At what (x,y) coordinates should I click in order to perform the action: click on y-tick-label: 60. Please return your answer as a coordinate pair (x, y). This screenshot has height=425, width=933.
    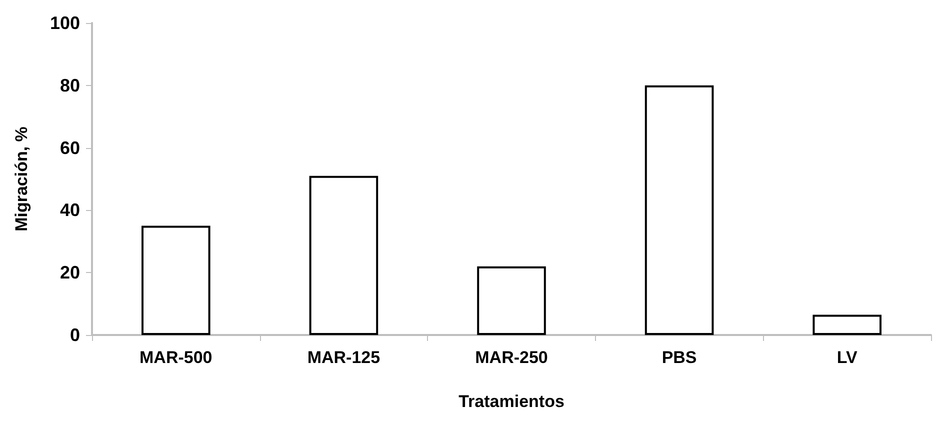
    Looking at the image, I should click on (70, 148).